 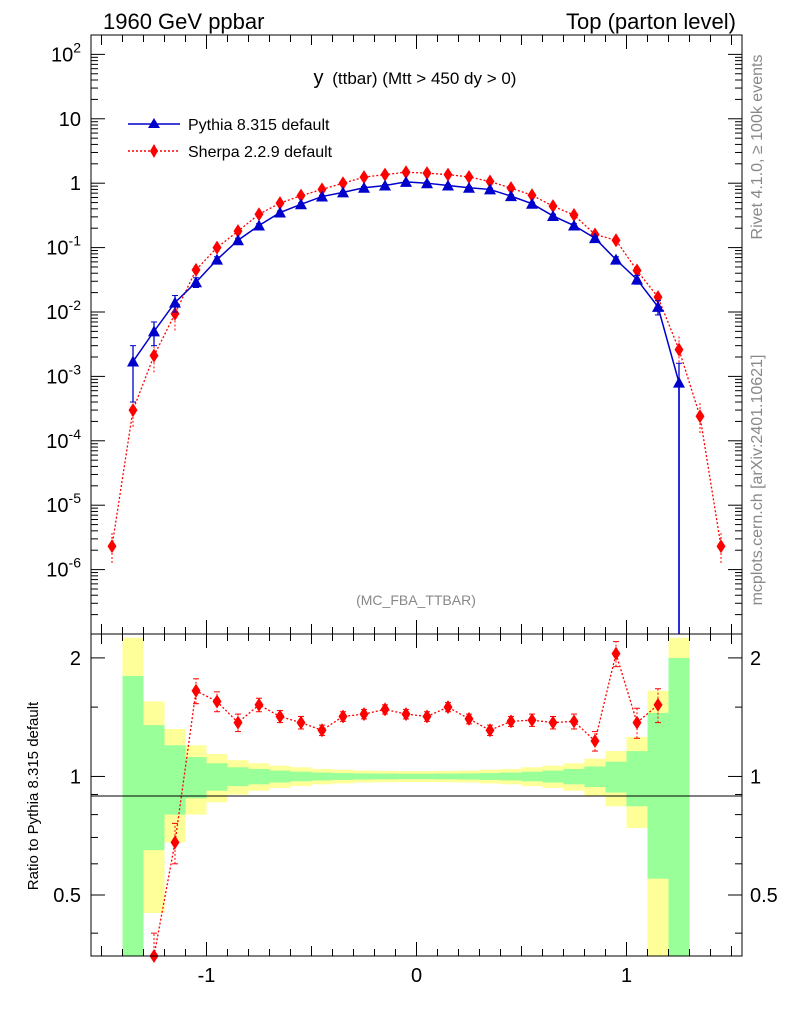 What do you see at coordinates (183, 21) in the screenshot?
I see `energy-label: 1960 GeV ppbar` at bounding box center [183, 21].